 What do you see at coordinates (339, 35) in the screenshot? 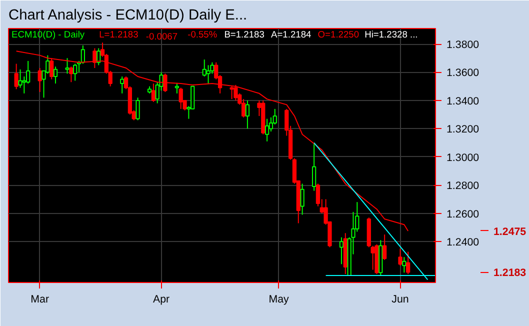
I see `annotation: O=1.2250` at bounding box center [339, 35].